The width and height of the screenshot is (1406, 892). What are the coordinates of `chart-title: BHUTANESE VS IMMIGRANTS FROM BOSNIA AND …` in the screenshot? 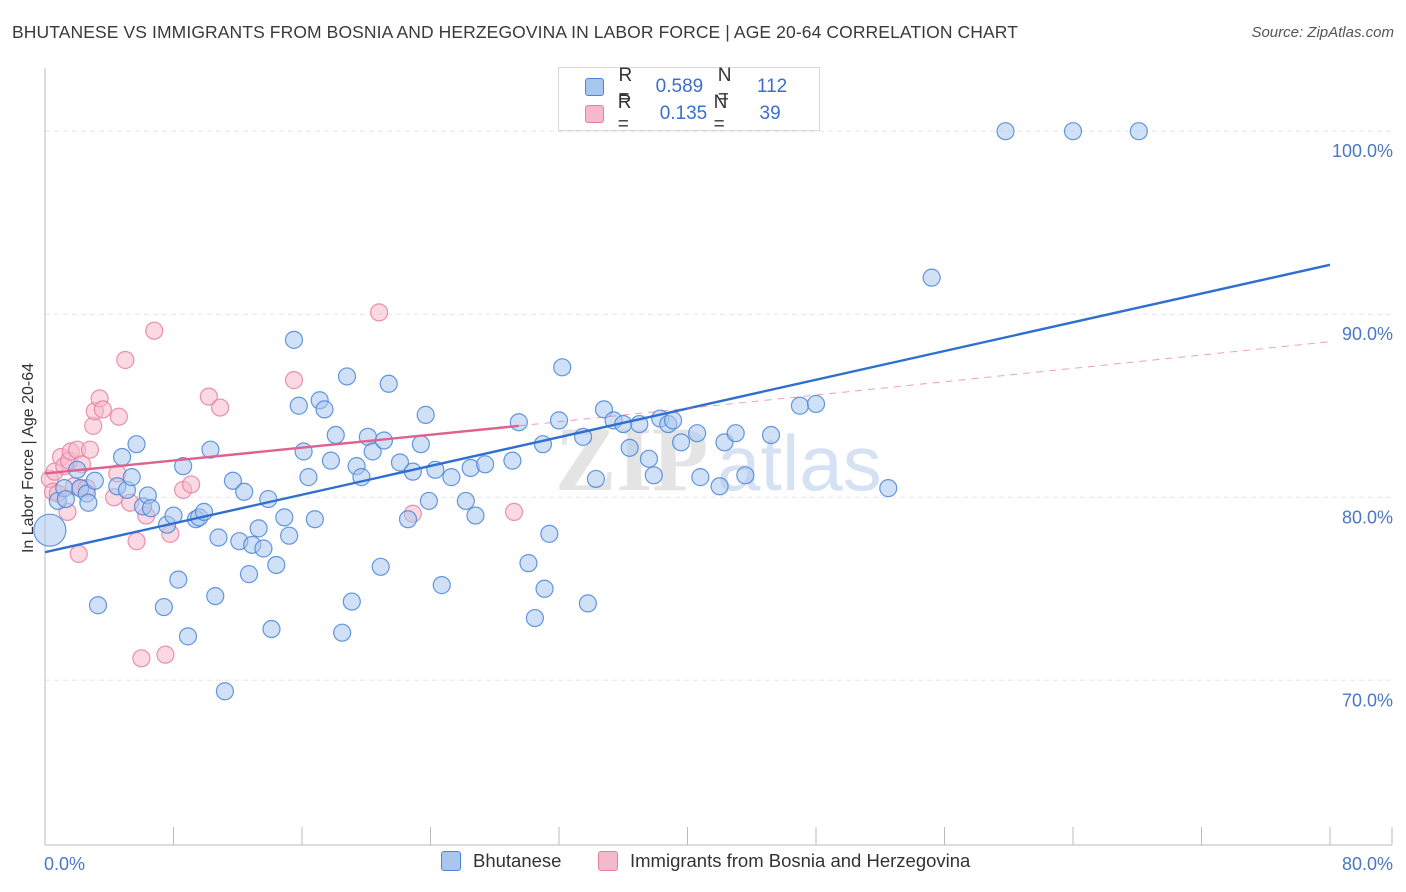 It's located at (515, 32).